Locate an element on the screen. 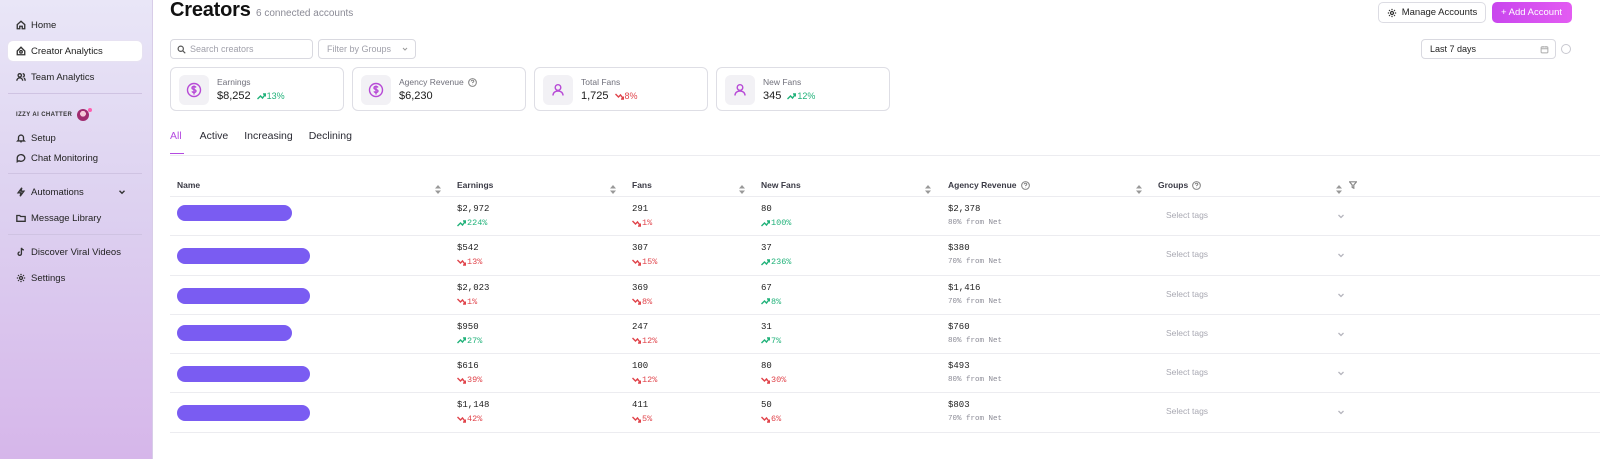 The width and height of the screenshot is (1600, 459). search-input is located at coordinates (247, 49).